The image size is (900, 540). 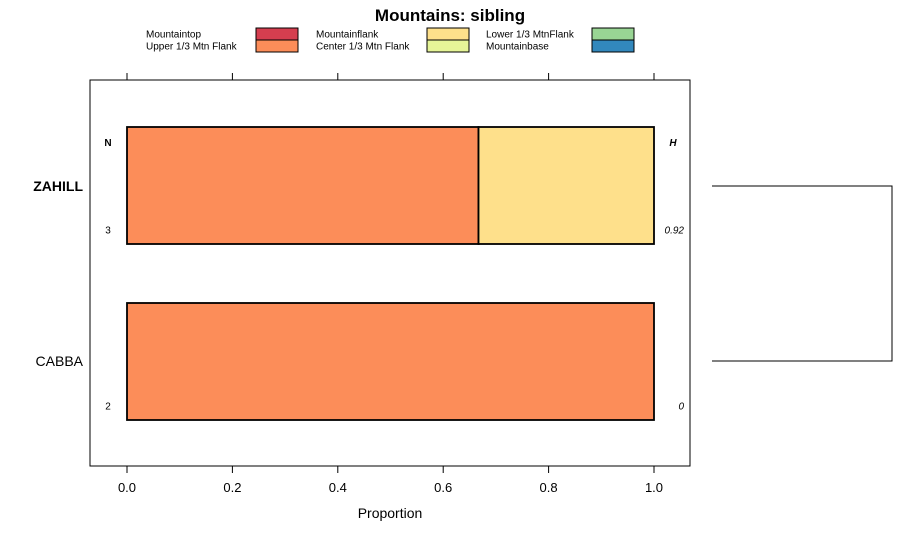 I want to click on h-value-cabba: 0, so click(x=681, y=407).